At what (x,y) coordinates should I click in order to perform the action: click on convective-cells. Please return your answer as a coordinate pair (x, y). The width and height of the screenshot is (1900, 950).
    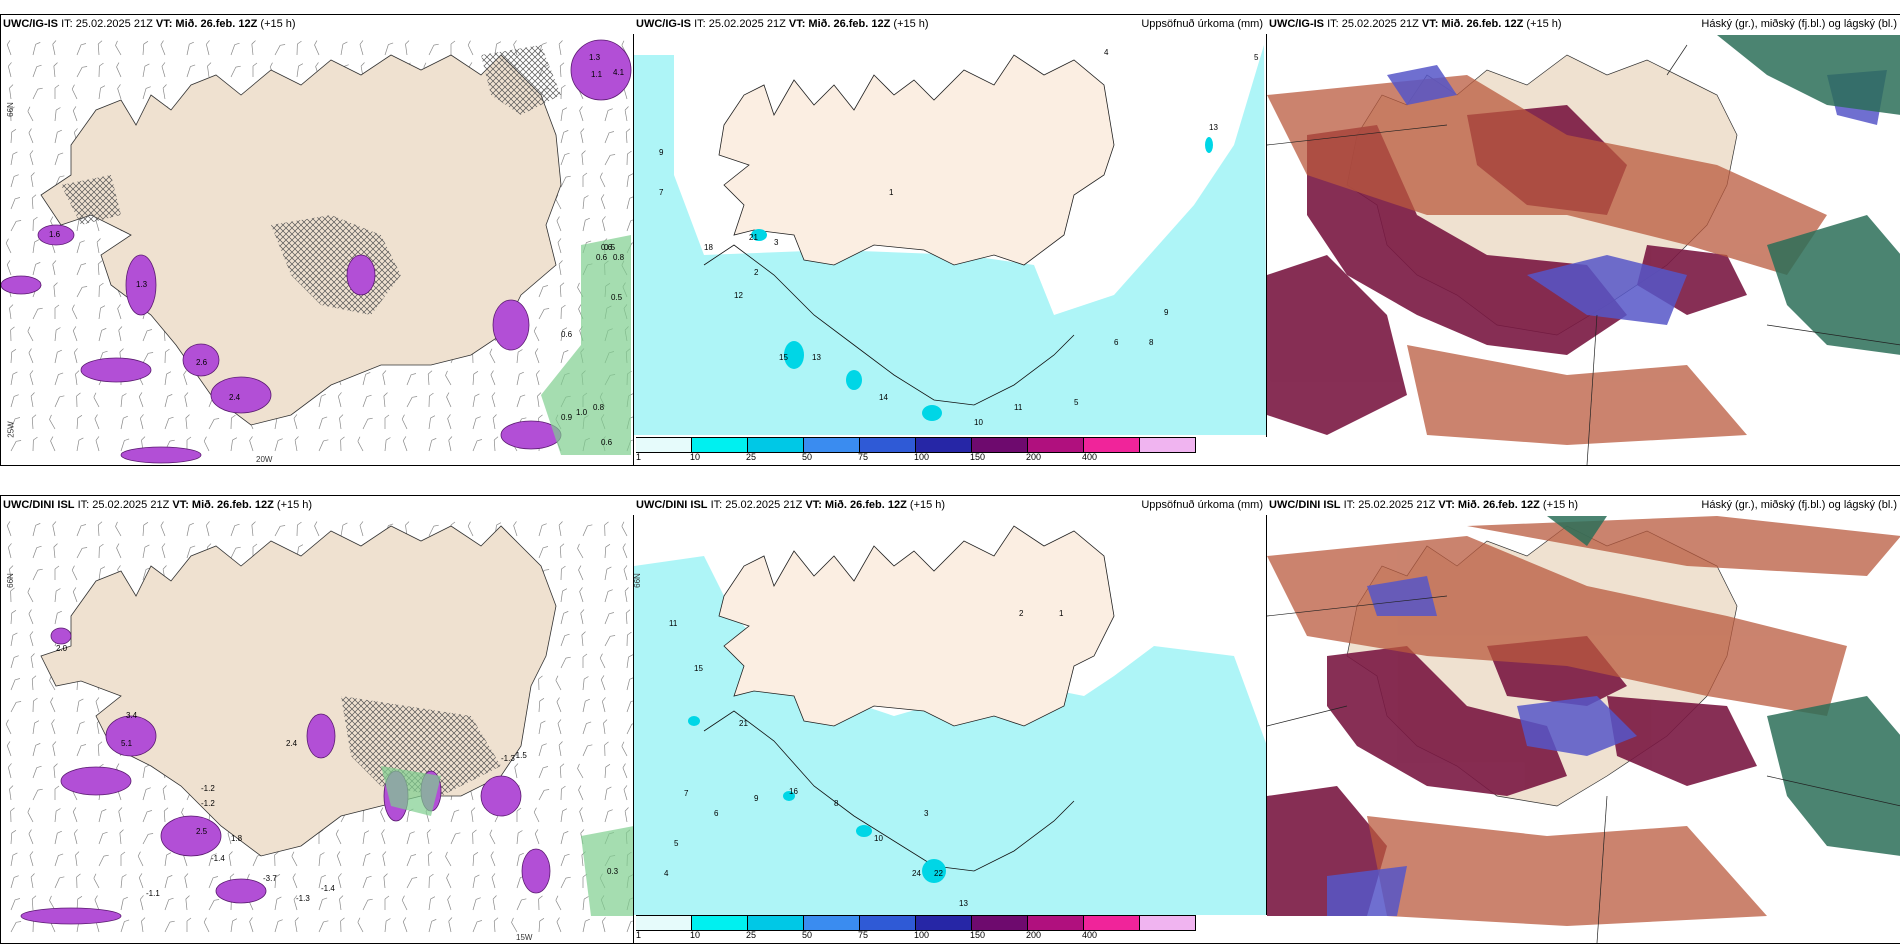
    Looking at the image, I should click on (316, 251).